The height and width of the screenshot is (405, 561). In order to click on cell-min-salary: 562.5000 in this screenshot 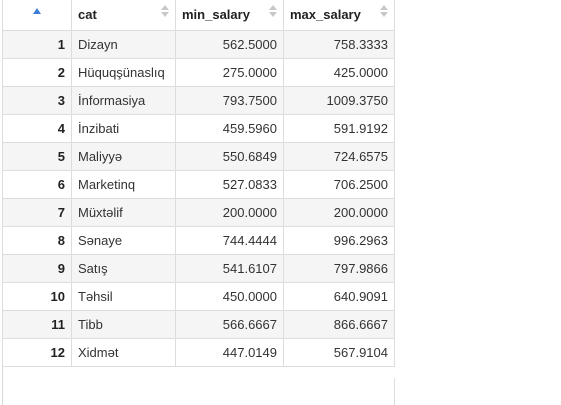, I will do `click(229, 44)`.